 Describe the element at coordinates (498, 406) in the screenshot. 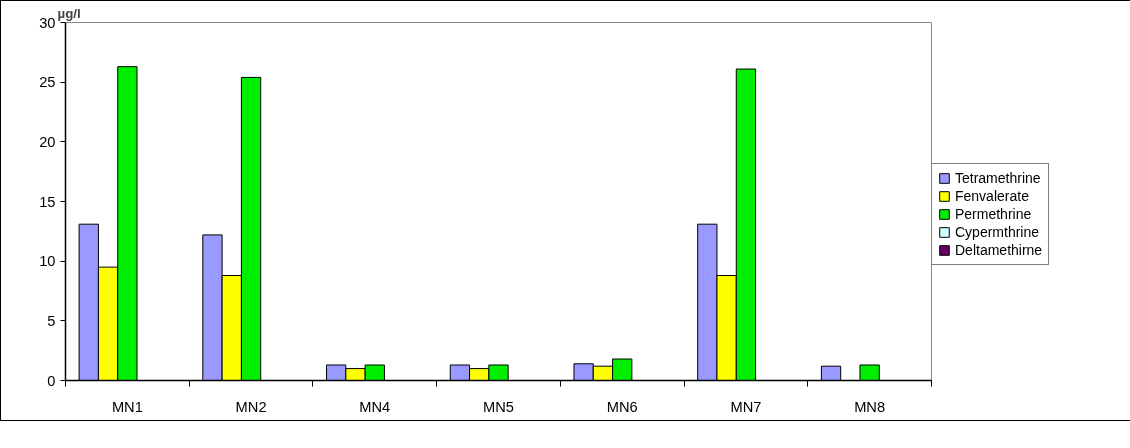

I see `x-tick-label: MN5` at that location.